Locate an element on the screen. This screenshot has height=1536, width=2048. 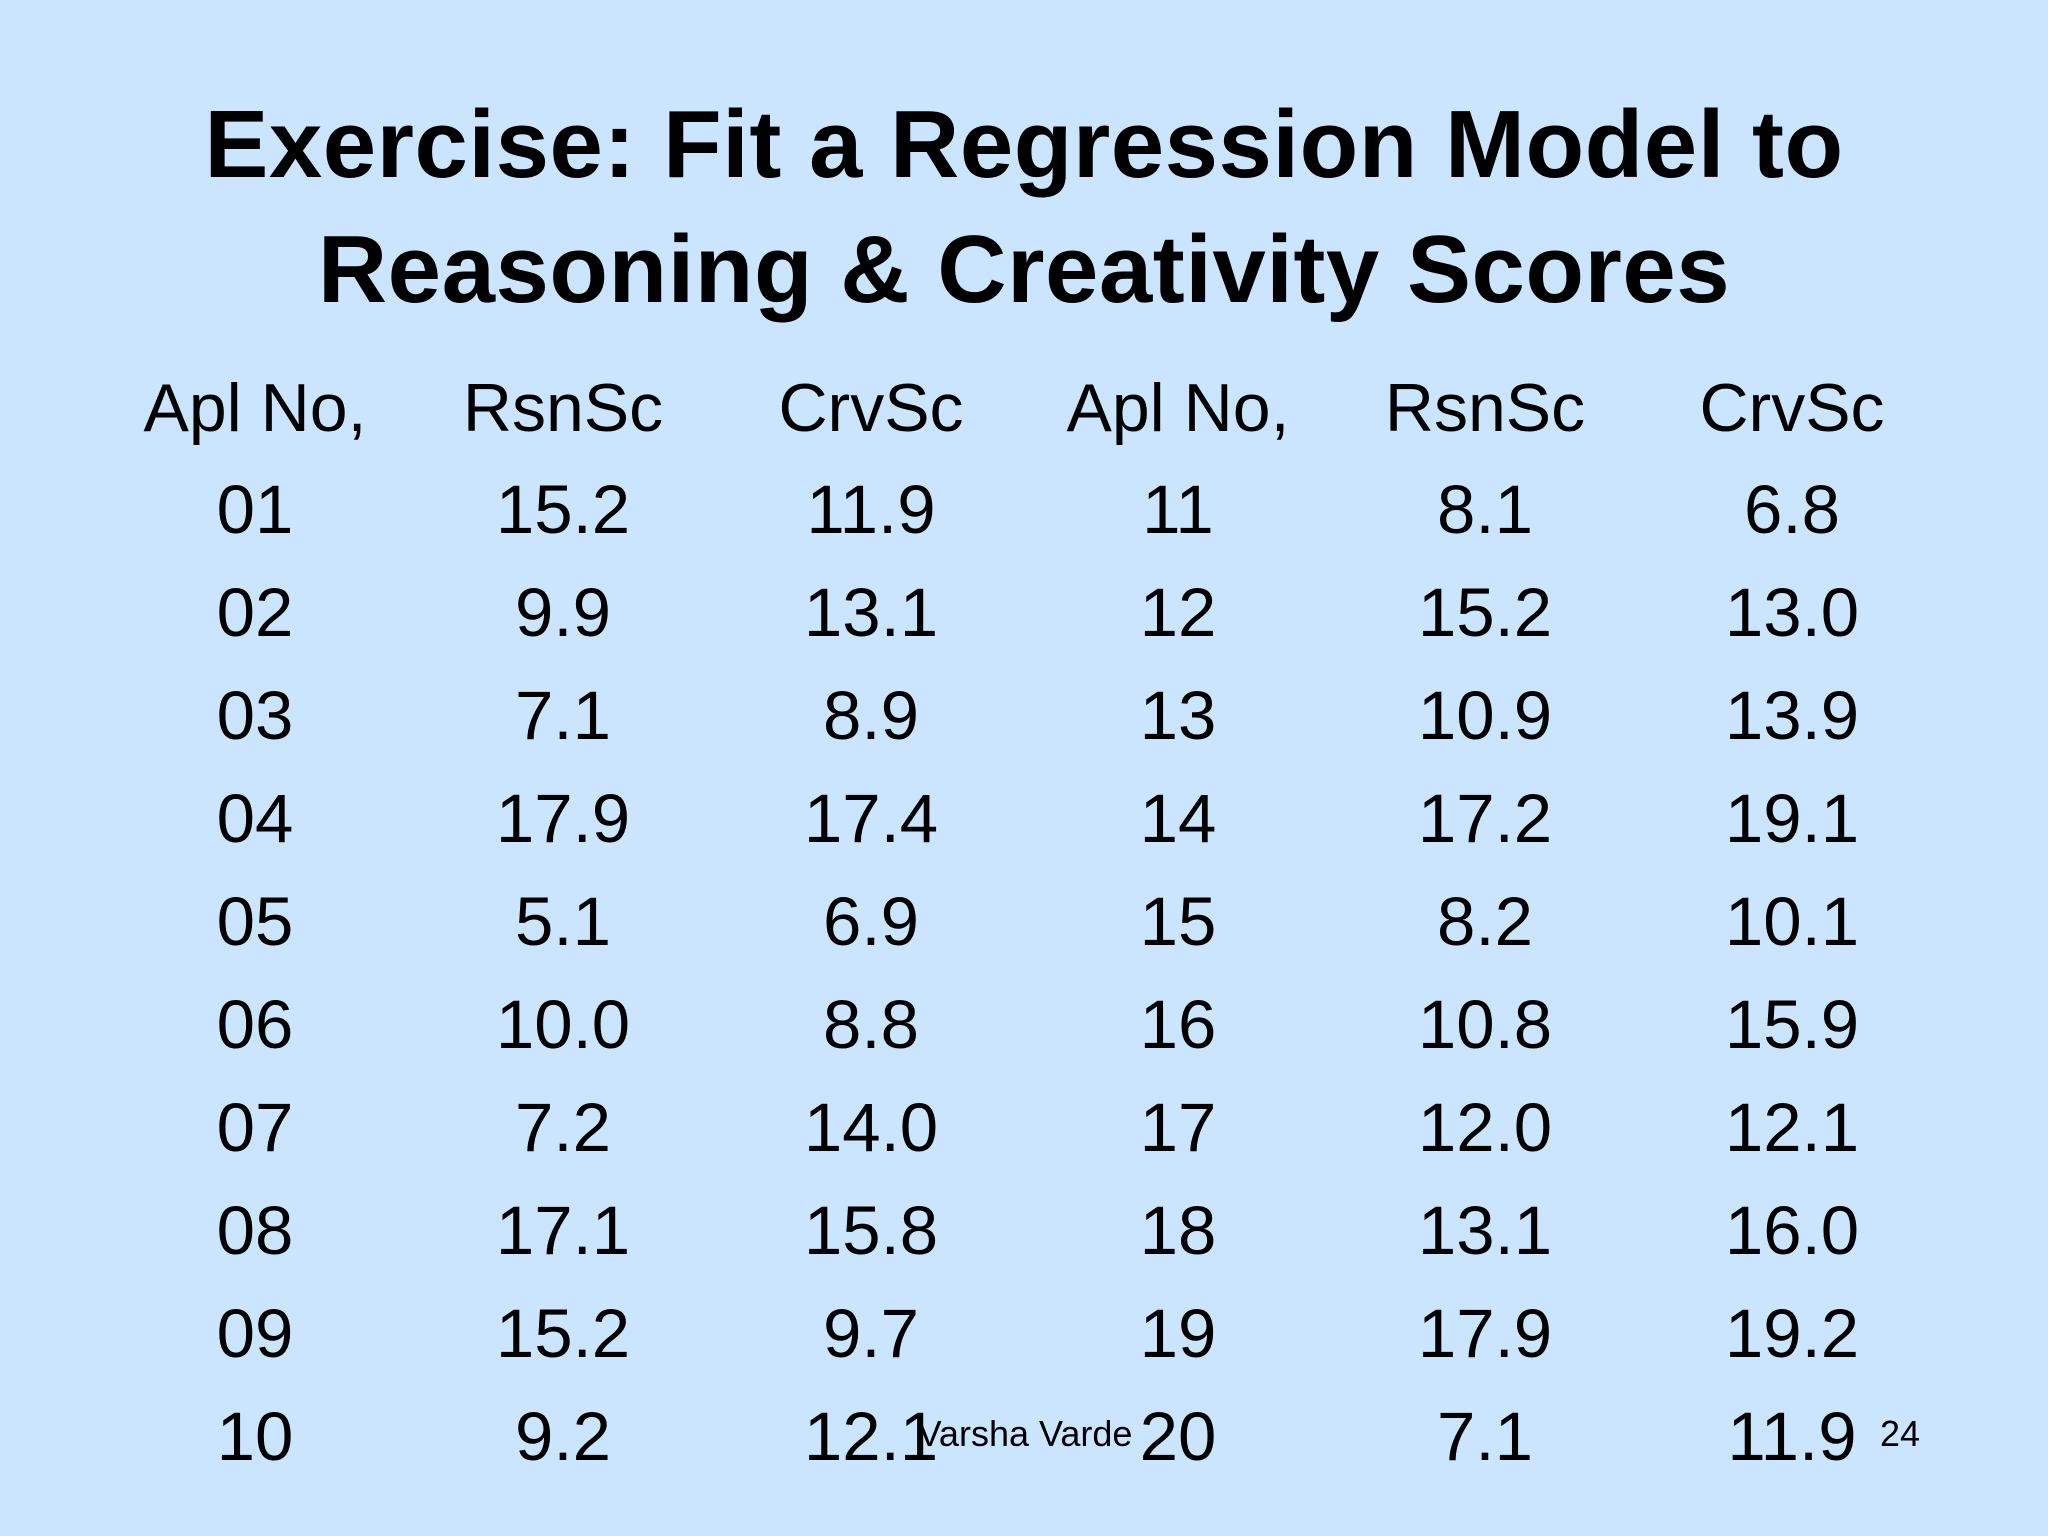
table-cell-crvsc: 14.0 is located at coordinates (871, 1127).